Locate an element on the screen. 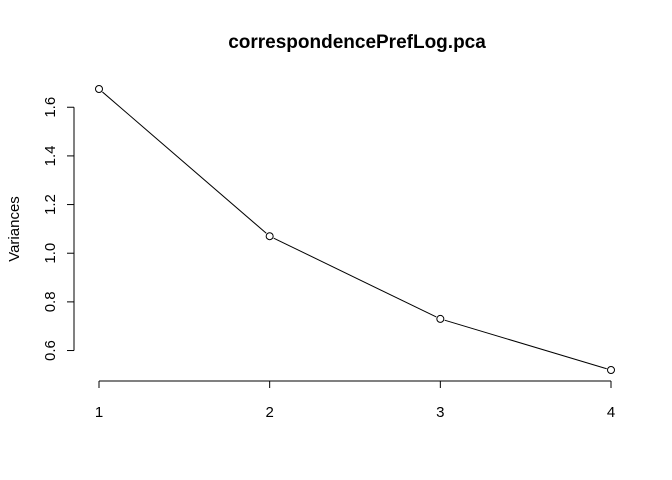 This screenshot has width=672, height=480. x-tick-label: 3 is located at coordinates (440, 412).